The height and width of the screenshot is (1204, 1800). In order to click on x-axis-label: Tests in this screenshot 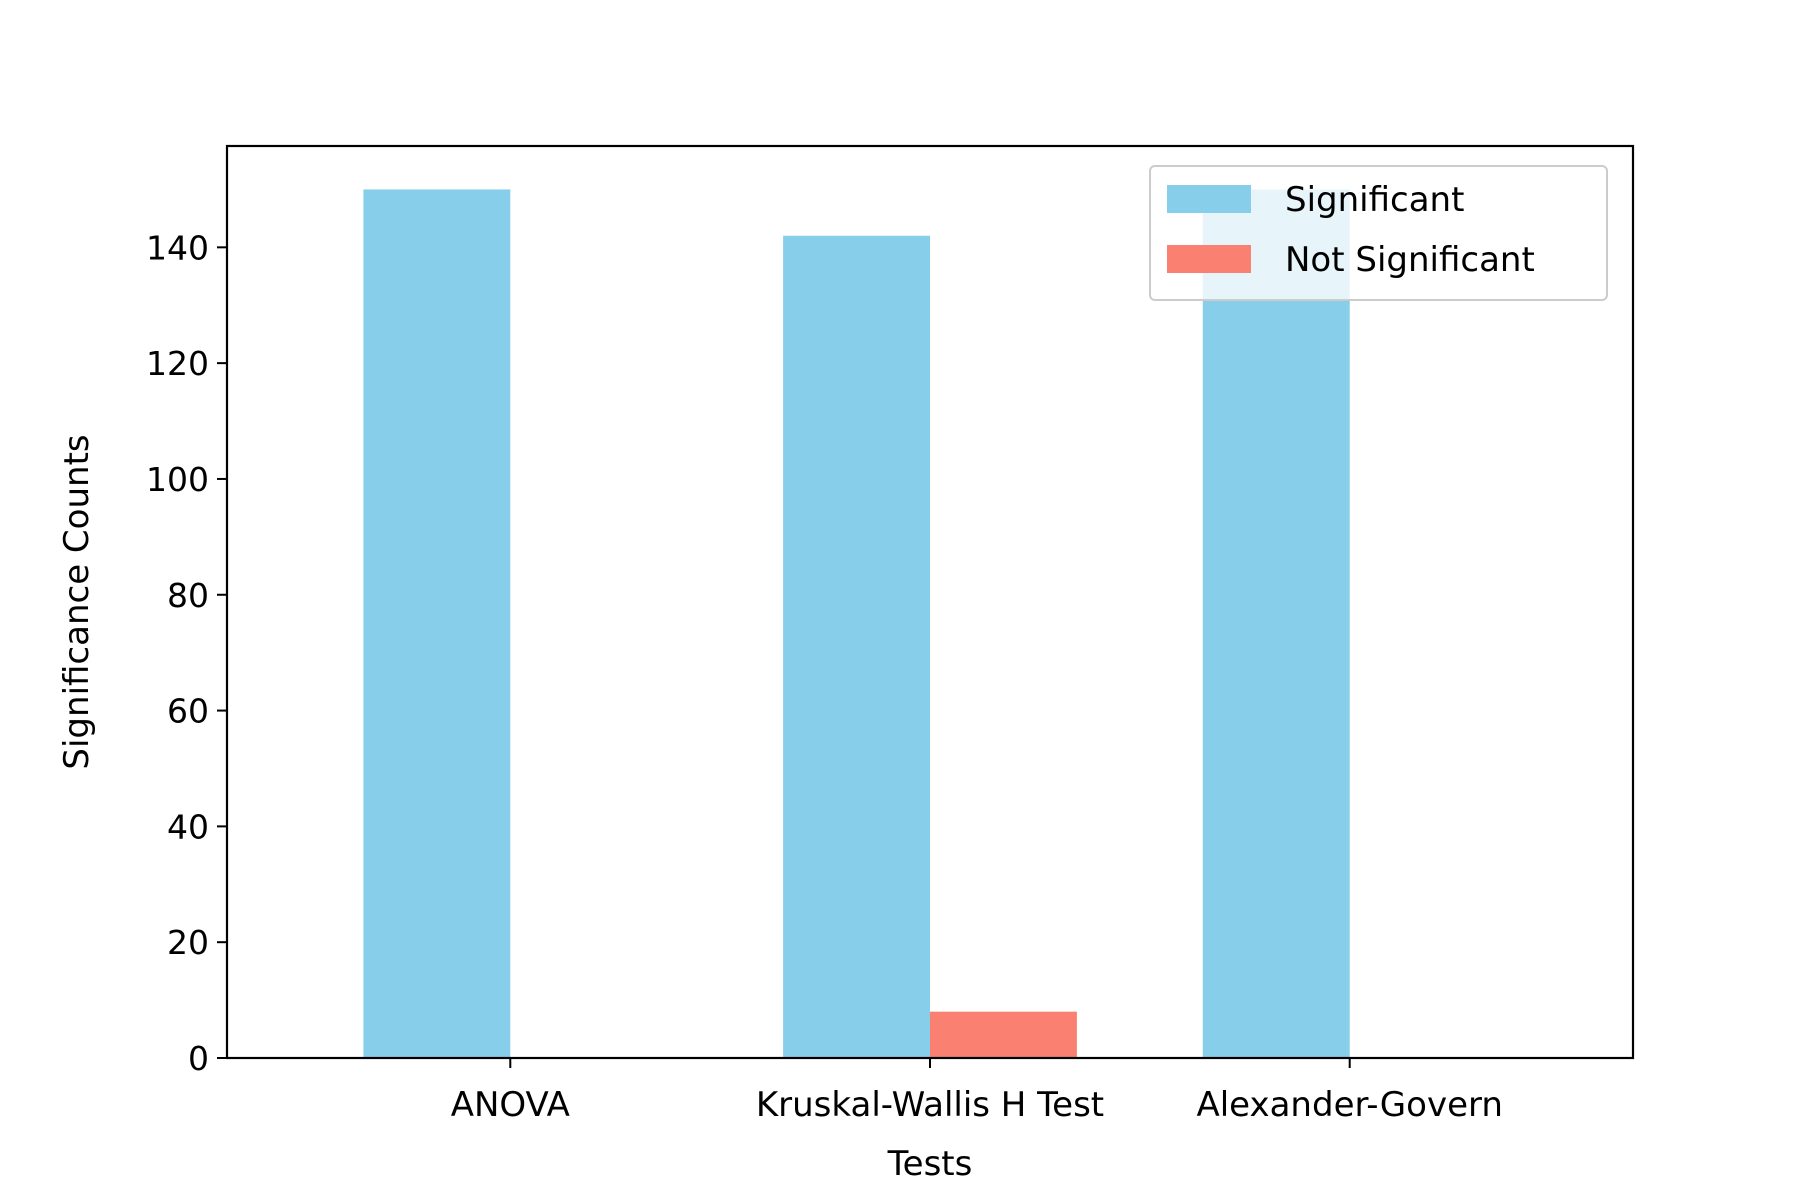, I will do `click(930, 1164)`.